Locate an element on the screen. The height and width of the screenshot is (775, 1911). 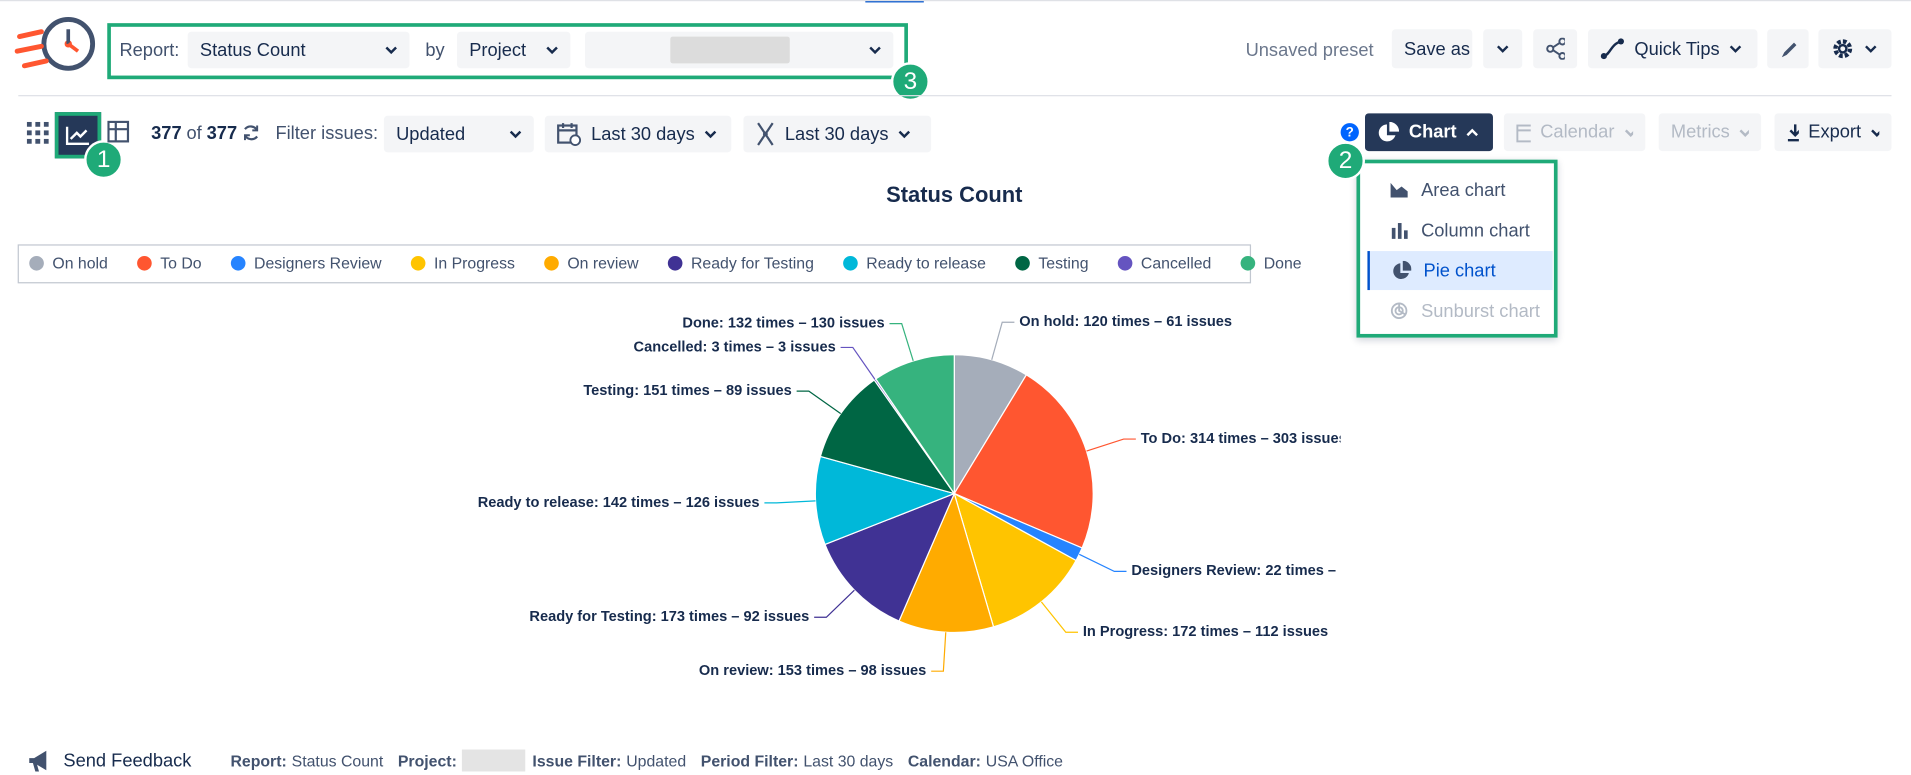
bell-icon is located at coordinates (1789, 50).